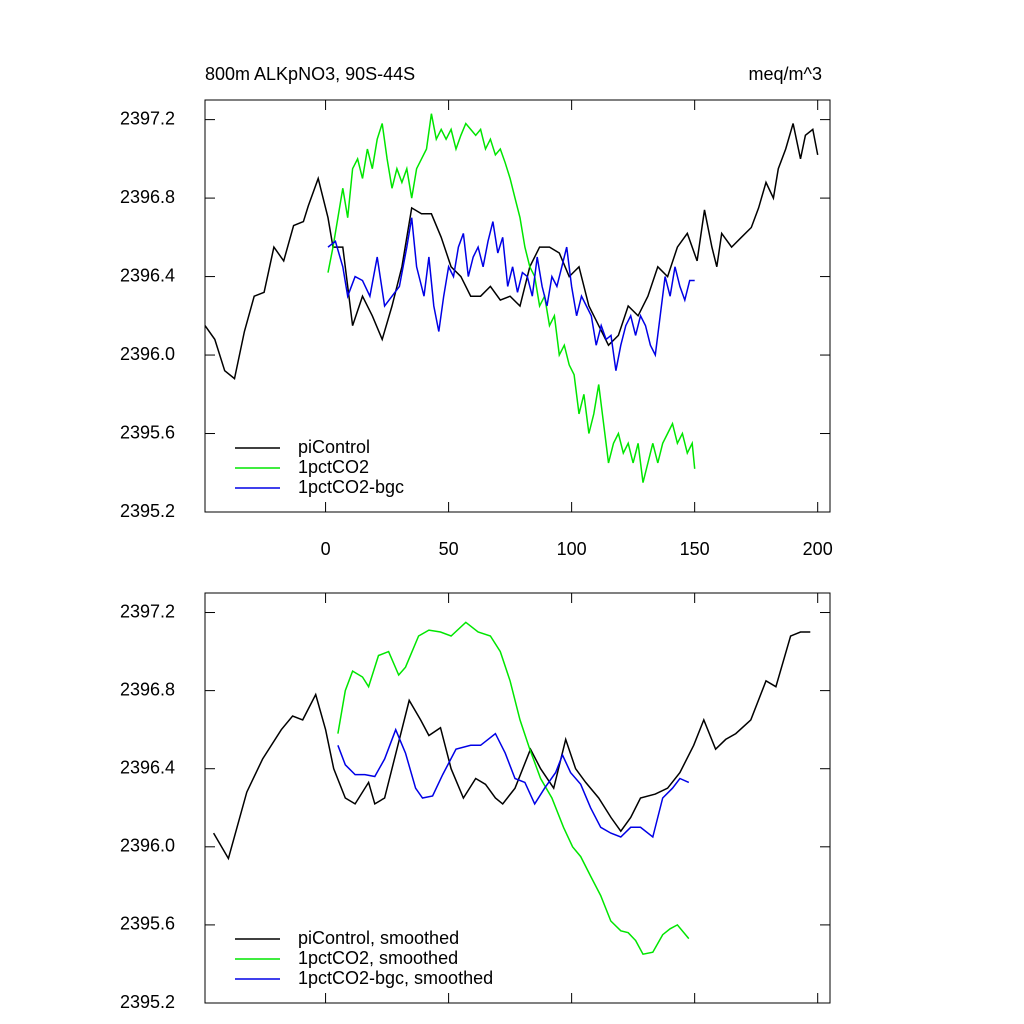 The image size is (1024, 1024). I want to click on legend-label: piControl, so click(334, 447).